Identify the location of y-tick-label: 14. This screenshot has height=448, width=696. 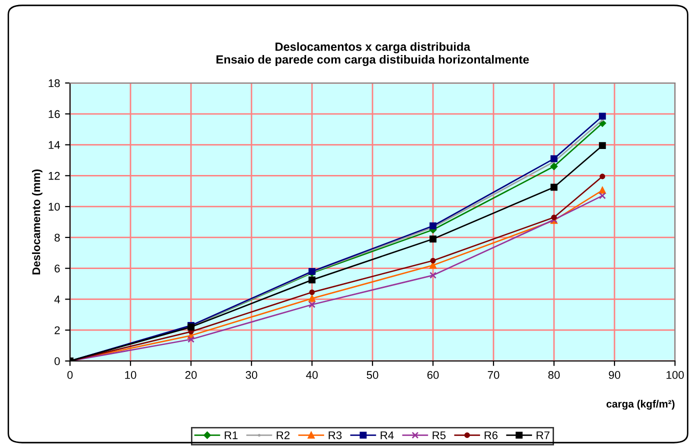
(54, 145).